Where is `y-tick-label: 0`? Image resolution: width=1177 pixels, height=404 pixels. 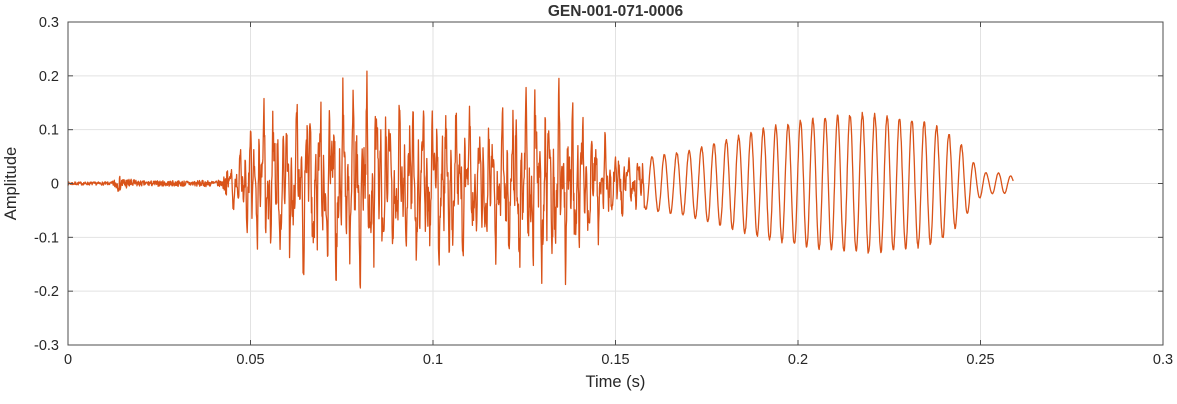
y-tick-label: 0 is located at coordinates (55, 185).